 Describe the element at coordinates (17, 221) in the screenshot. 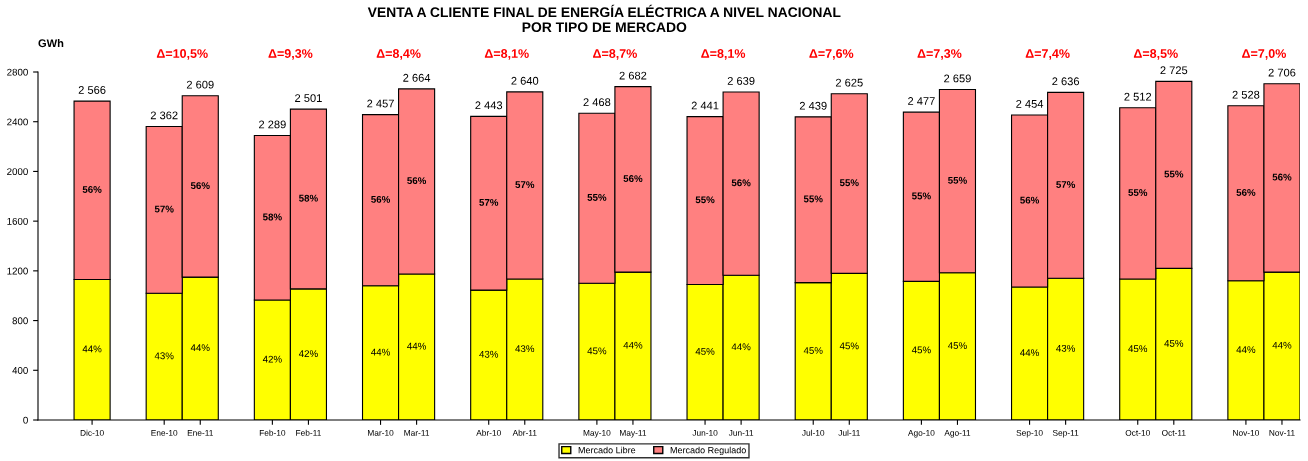

I see `y-tick-label: 1600` at that location.